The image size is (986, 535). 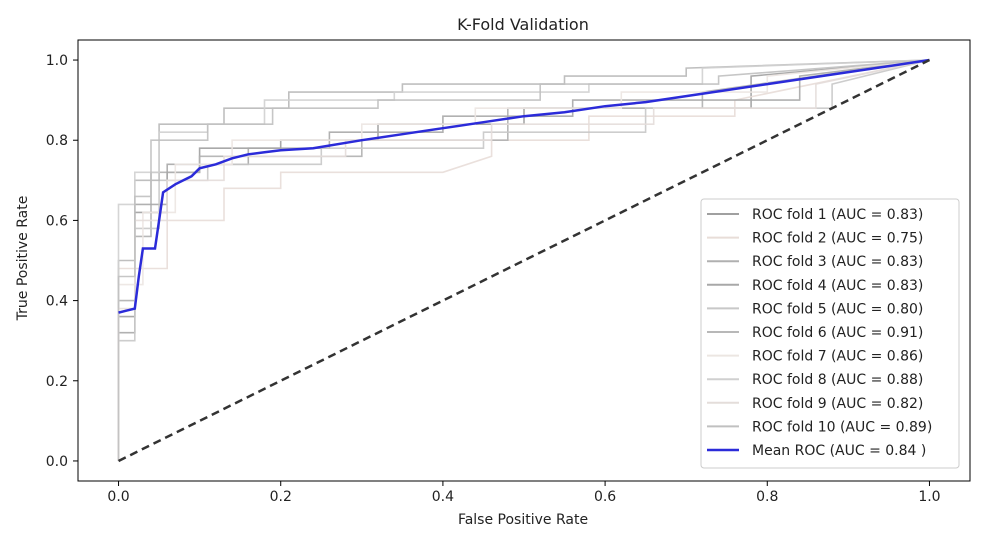 I want to click on y-tick-label: 0.8, so click(x=57, y=141).